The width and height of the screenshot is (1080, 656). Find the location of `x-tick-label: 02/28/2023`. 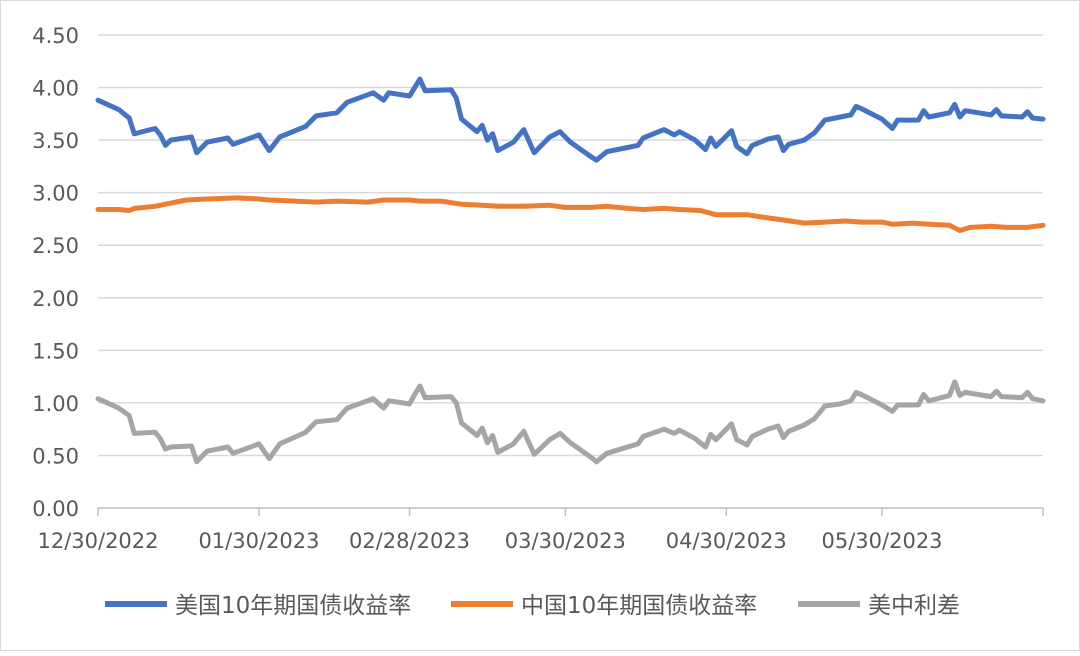

x-tick-label: 02/28/2023 is located at coordinates (409, 541).